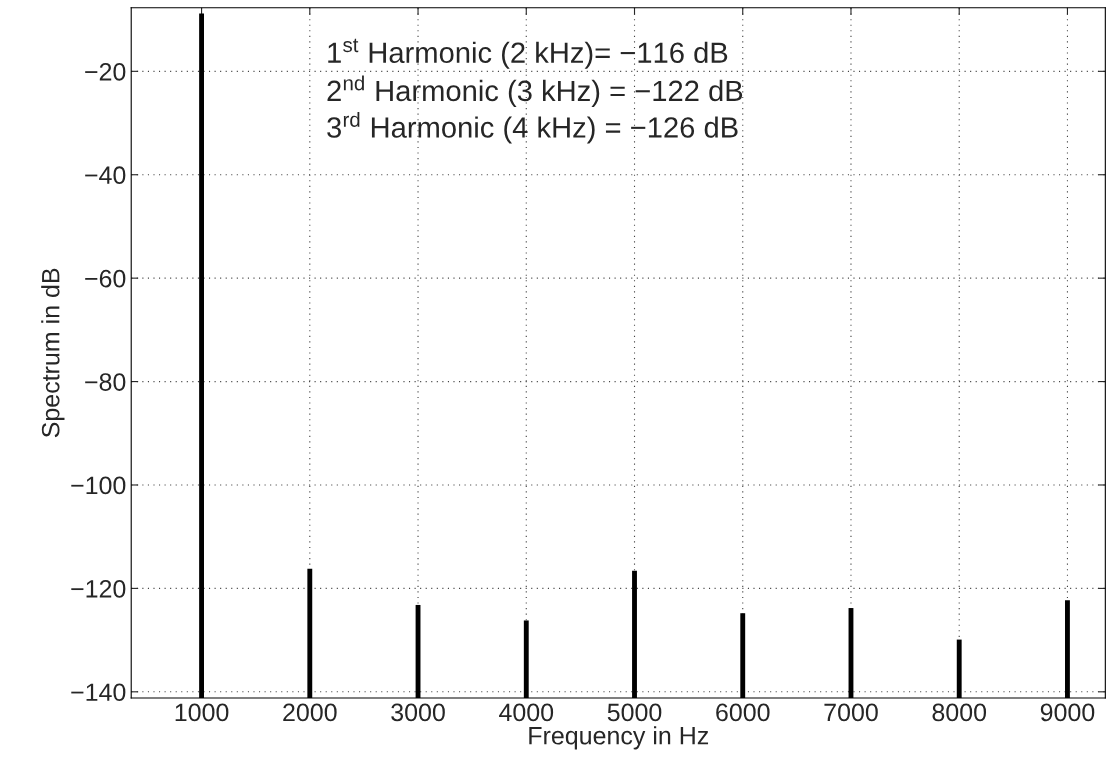 This screenshot has height=773, width=1112. Describe the element at coordinates (105, 175) in the screenshot. I see `y-tick-label: −40` at that location.